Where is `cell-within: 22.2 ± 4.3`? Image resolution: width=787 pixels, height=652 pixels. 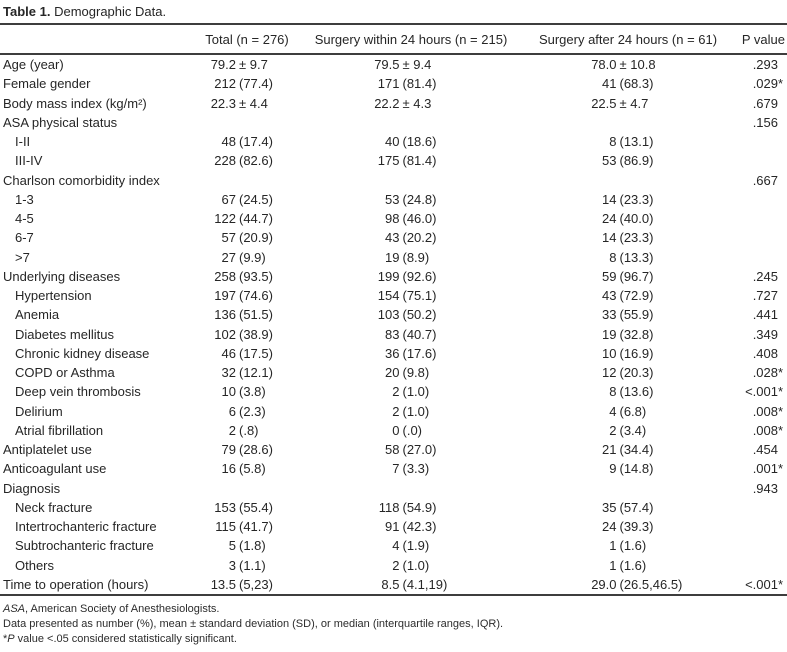
cell-within: 22.2 ± 4.3 is located at coordinates (411, 103).